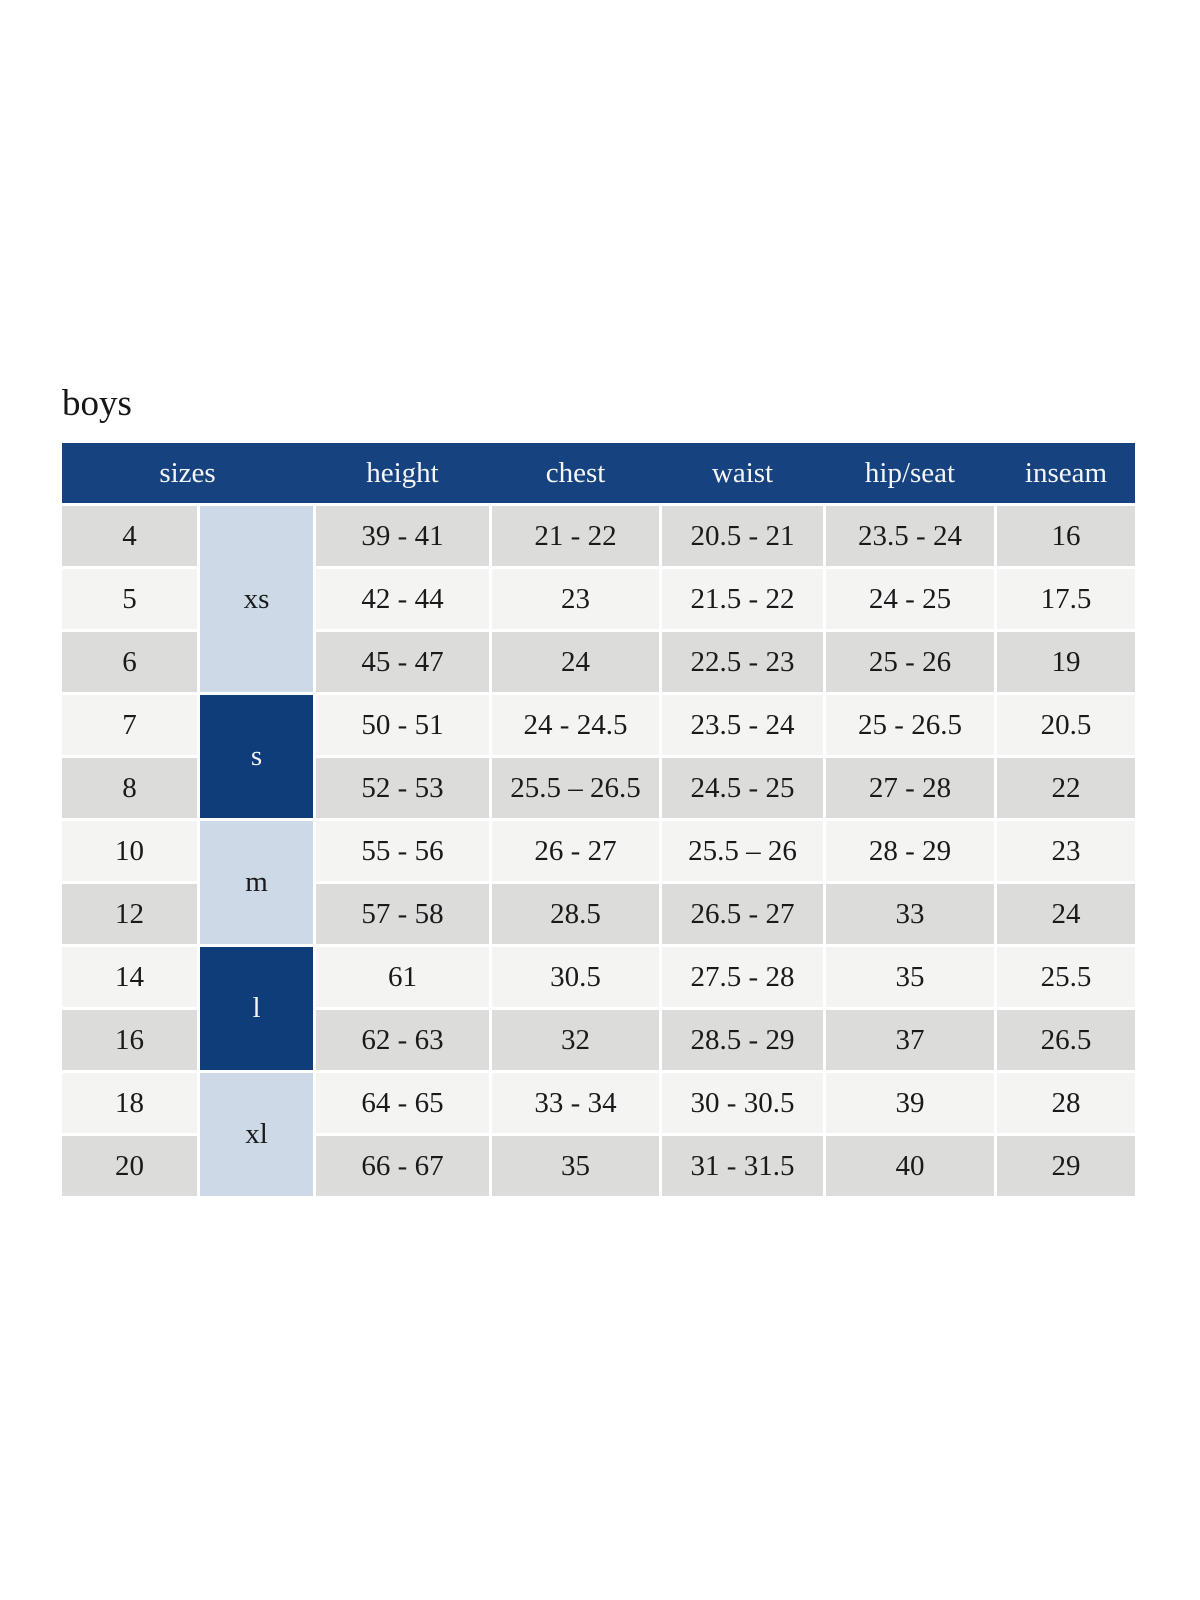  Describe the element at coordinates (129, 851) in the screenshot. I see `size-cell: 10` at that location.